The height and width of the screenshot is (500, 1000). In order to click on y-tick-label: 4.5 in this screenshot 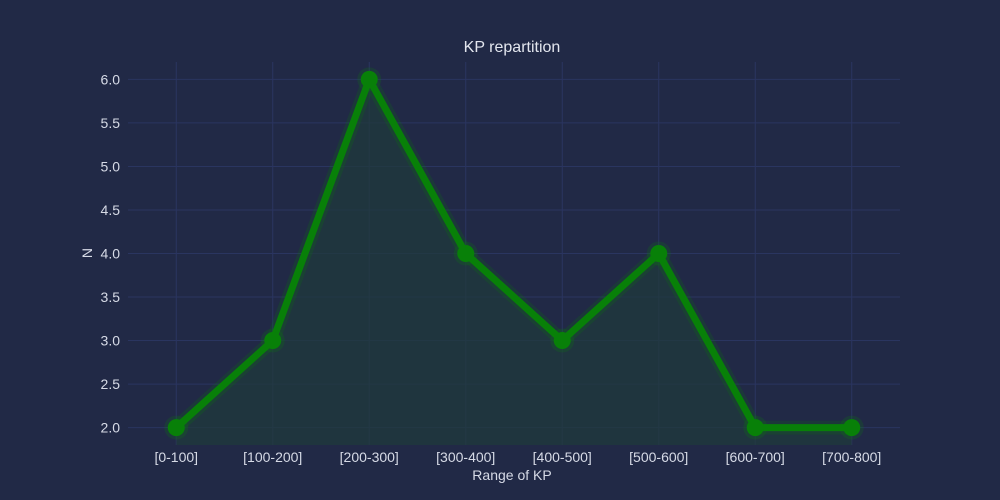, I will do `click(111, 210)`.